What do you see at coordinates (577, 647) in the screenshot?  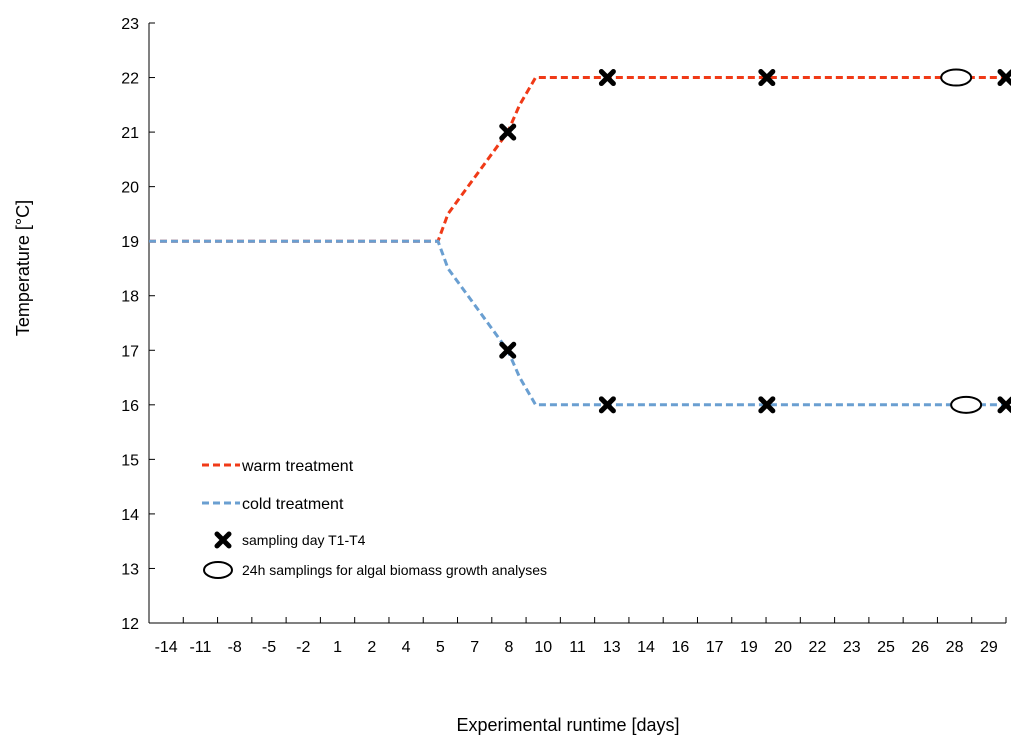 I see `x-tick-label: 11` at bounding box center [577, 647].